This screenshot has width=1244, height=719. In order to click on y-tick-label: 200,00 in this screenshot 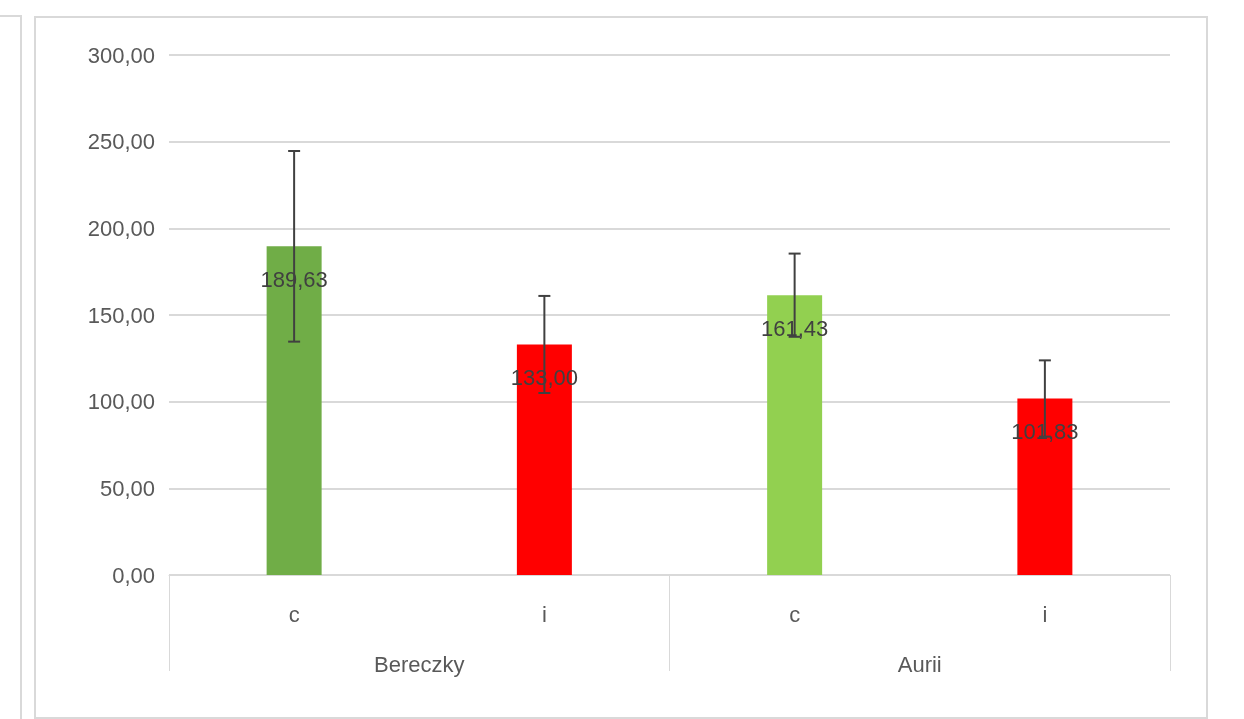, I will do `click(121, 228)`.